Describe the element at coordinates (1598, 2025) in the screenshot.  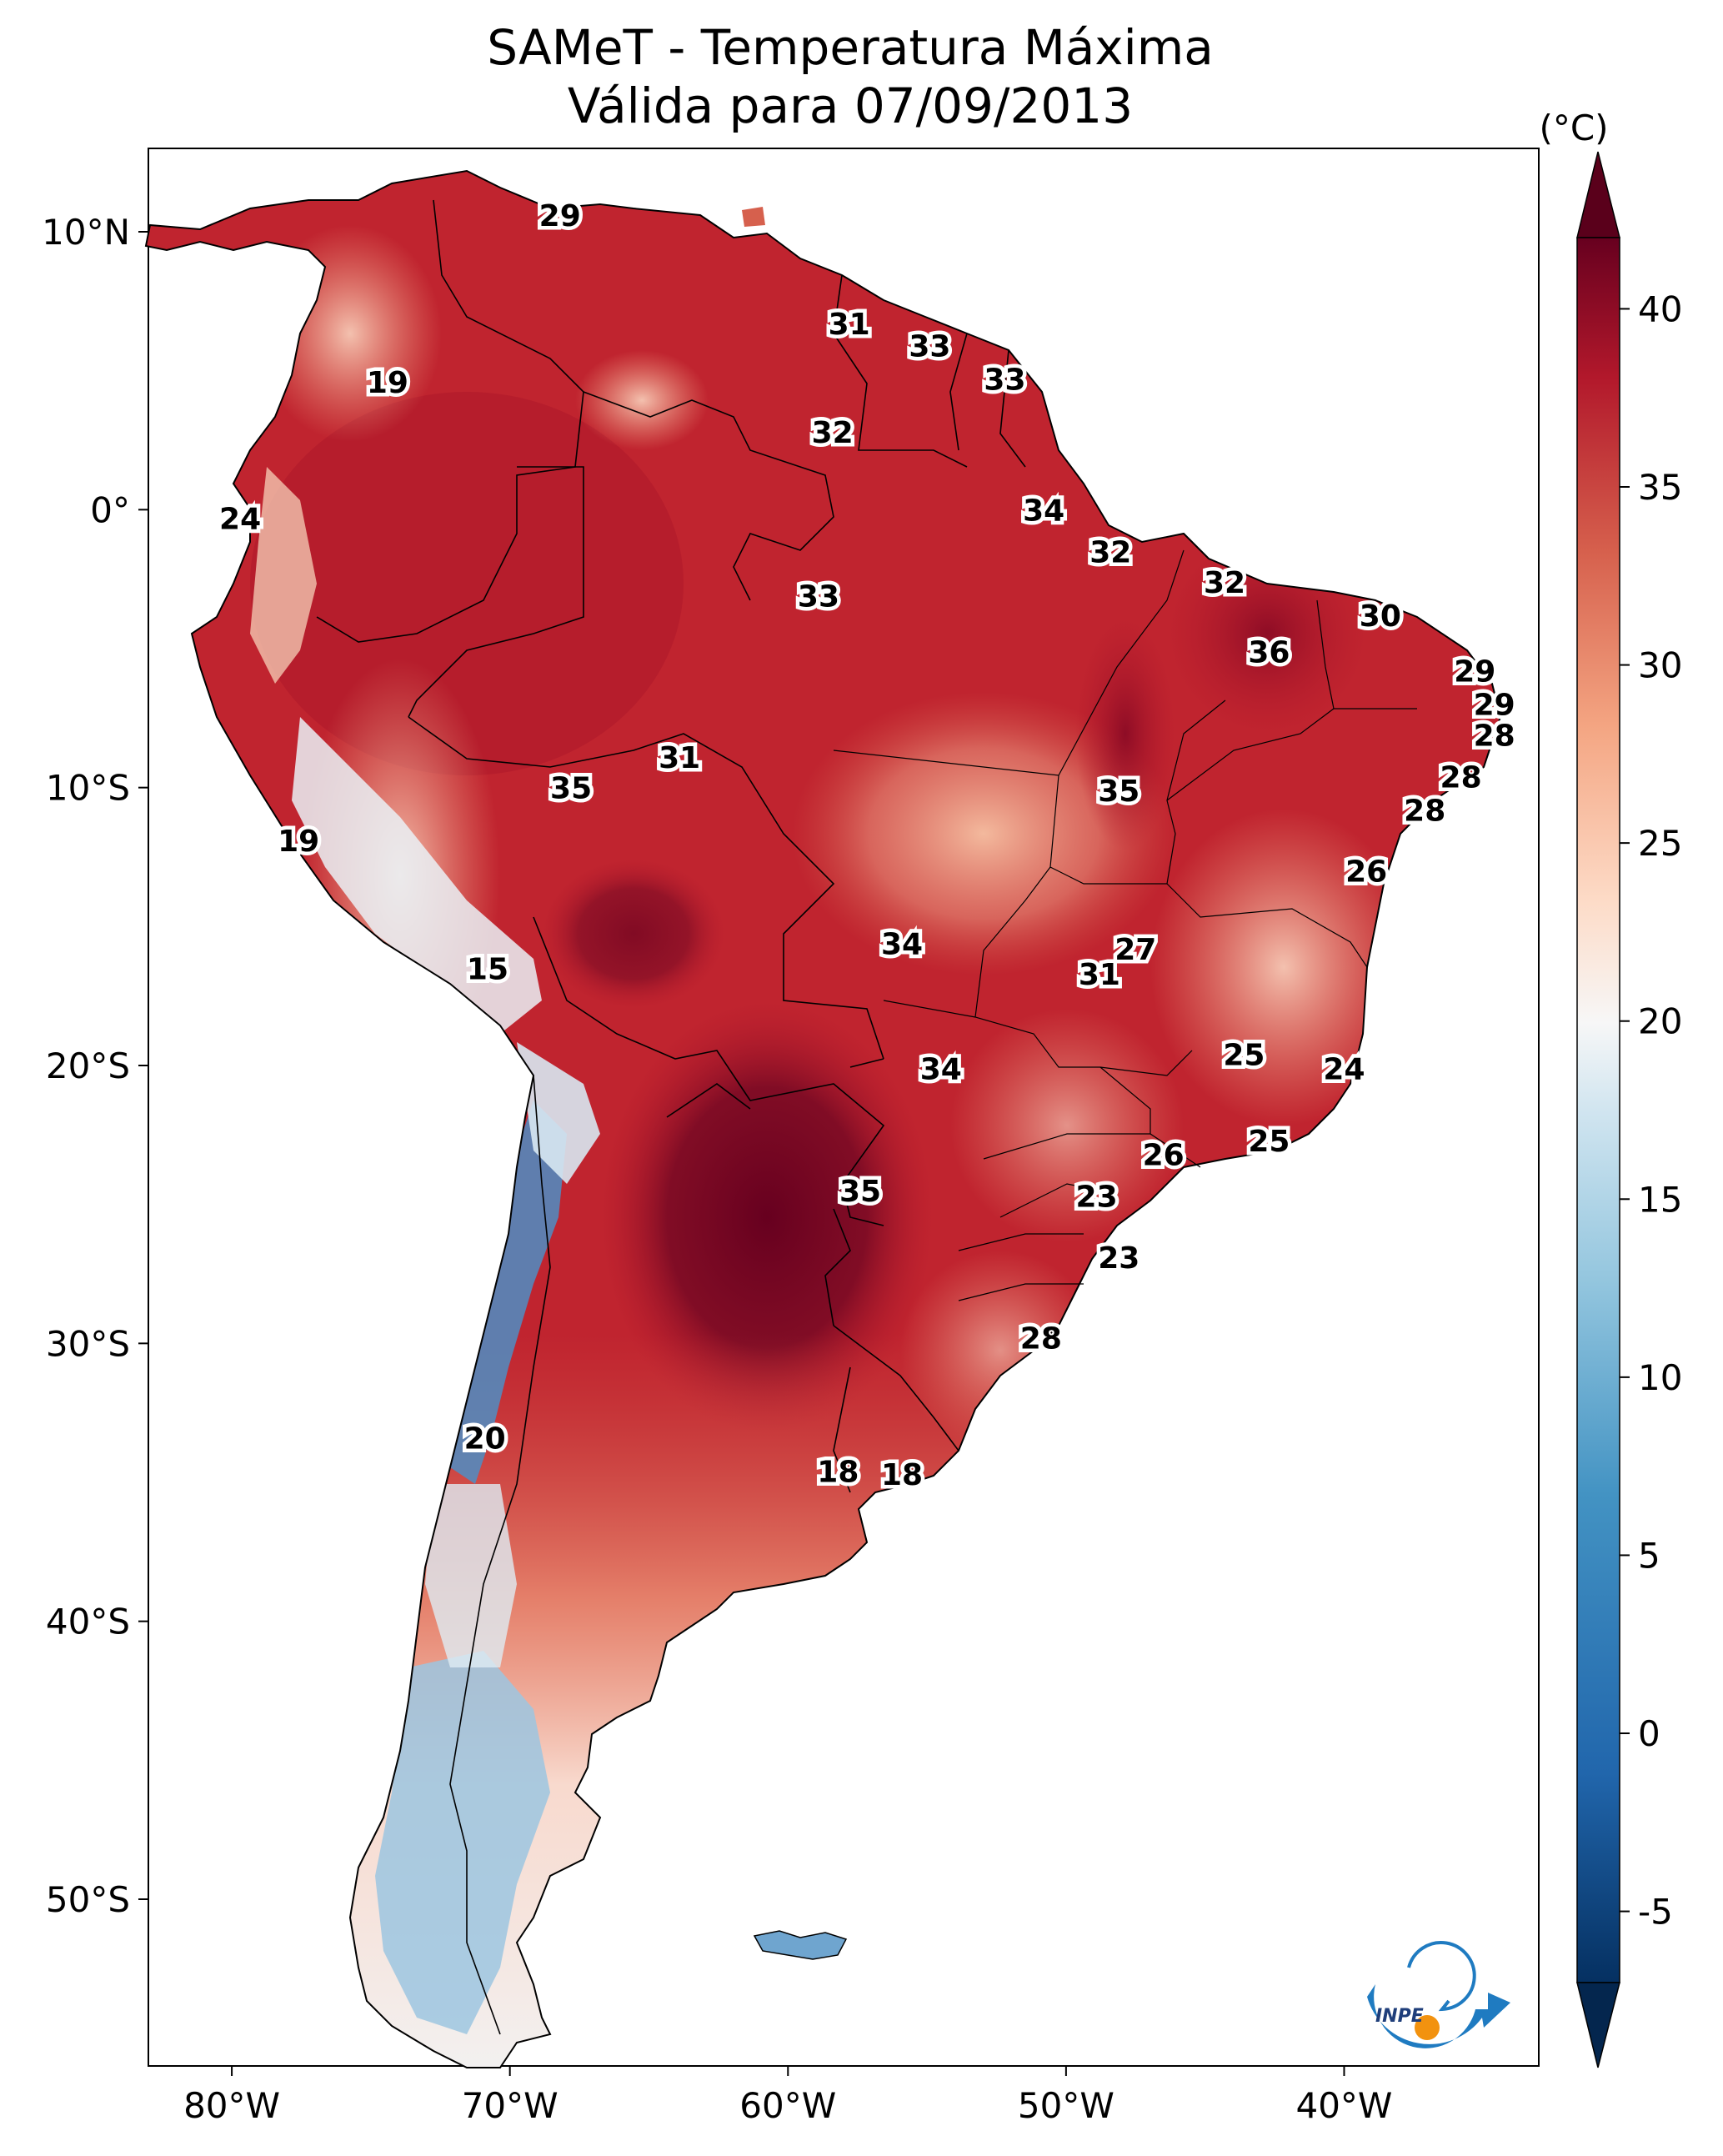
I see `colorbar-extend-bottom` at that location.